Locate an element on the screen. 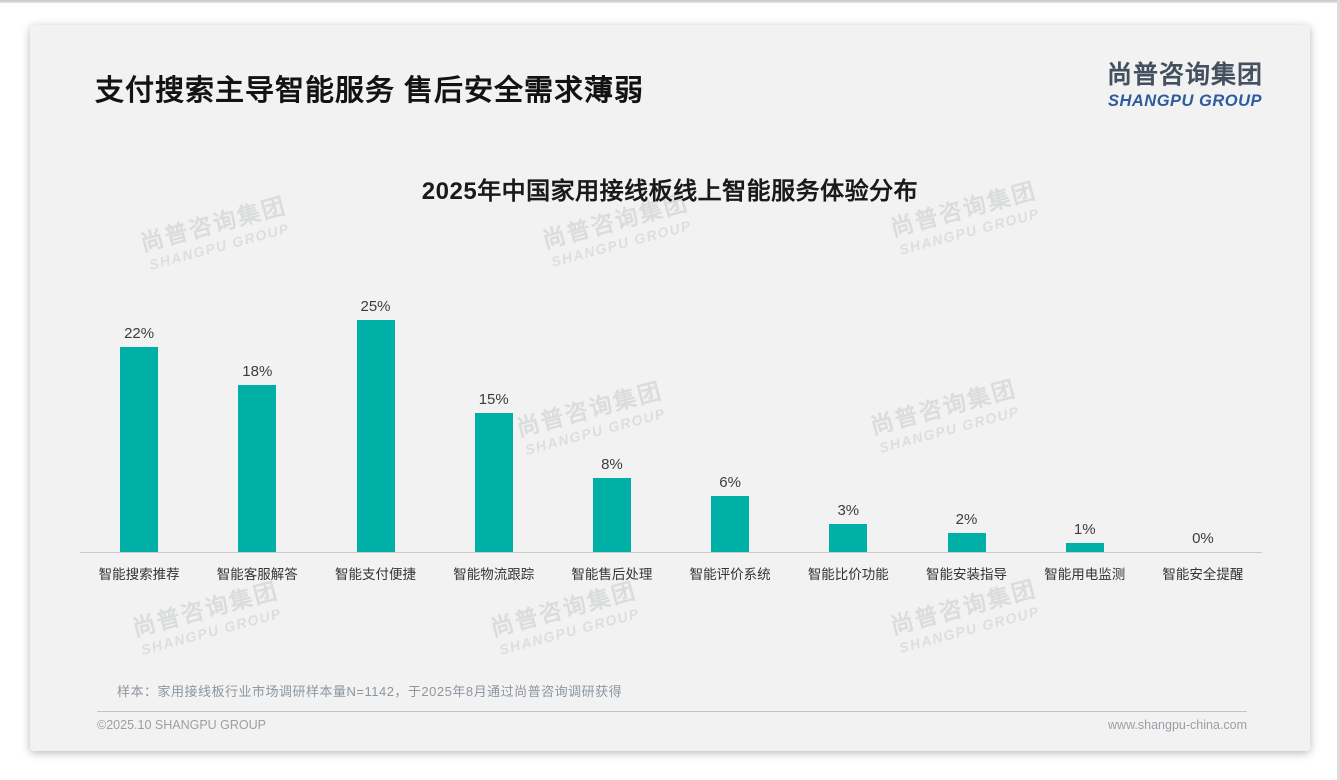 This screenshot has height=780, width=1340. copyright-text: ©2025.10 SHANGPU GROUP is located at coordinates (181, 725).